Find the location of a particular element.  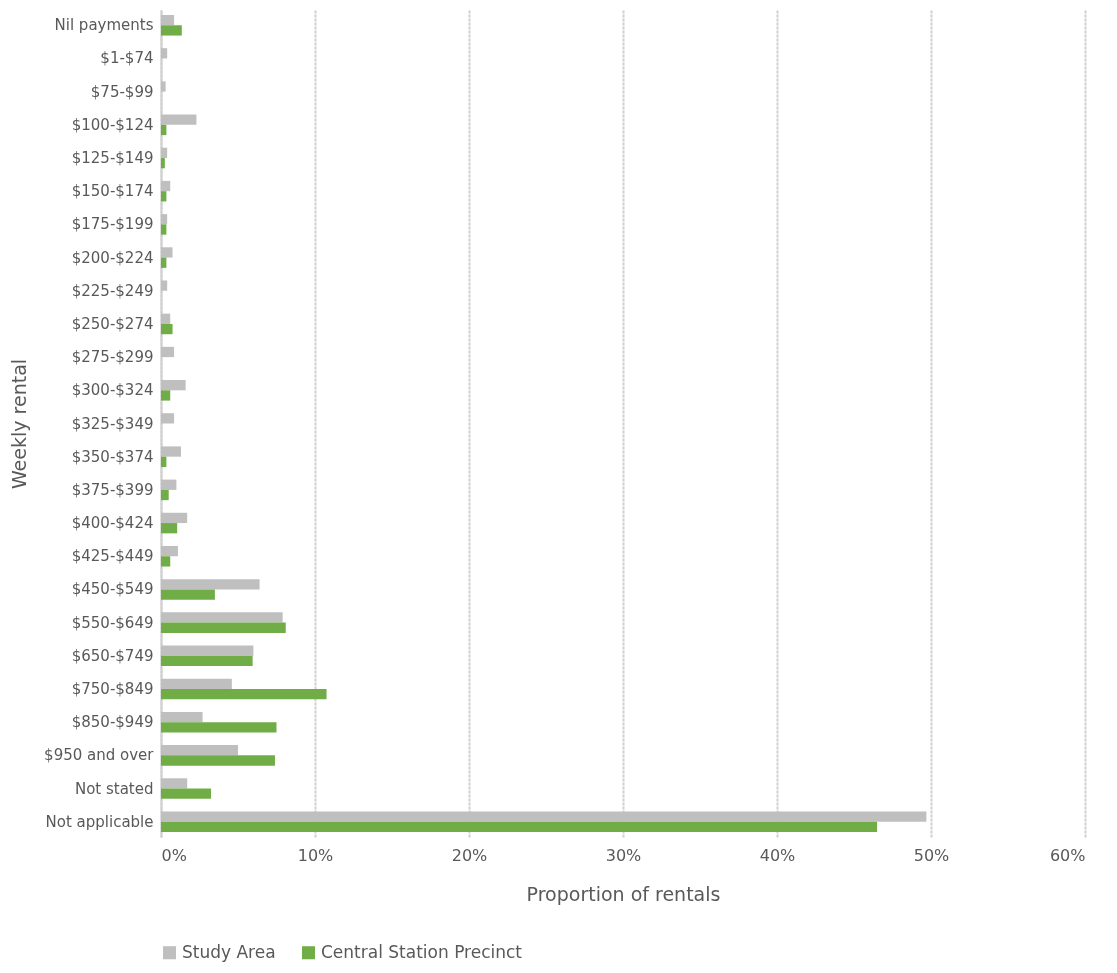

x-tick-label: 10% is located at coordinates (315, 855).